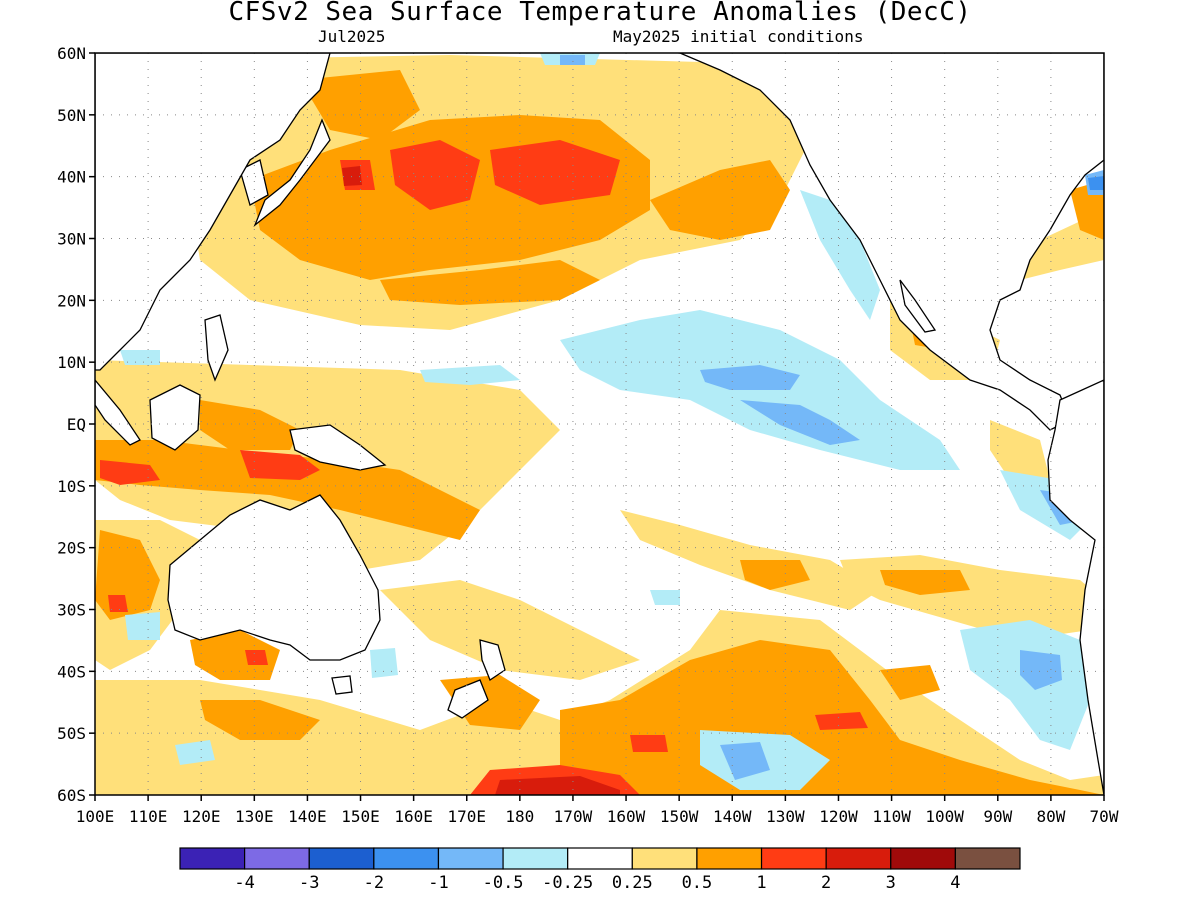 Image resolution: width=1200 pixels, height=900 pixels. I want to click on lat-label: 50S, so click(71, 733).